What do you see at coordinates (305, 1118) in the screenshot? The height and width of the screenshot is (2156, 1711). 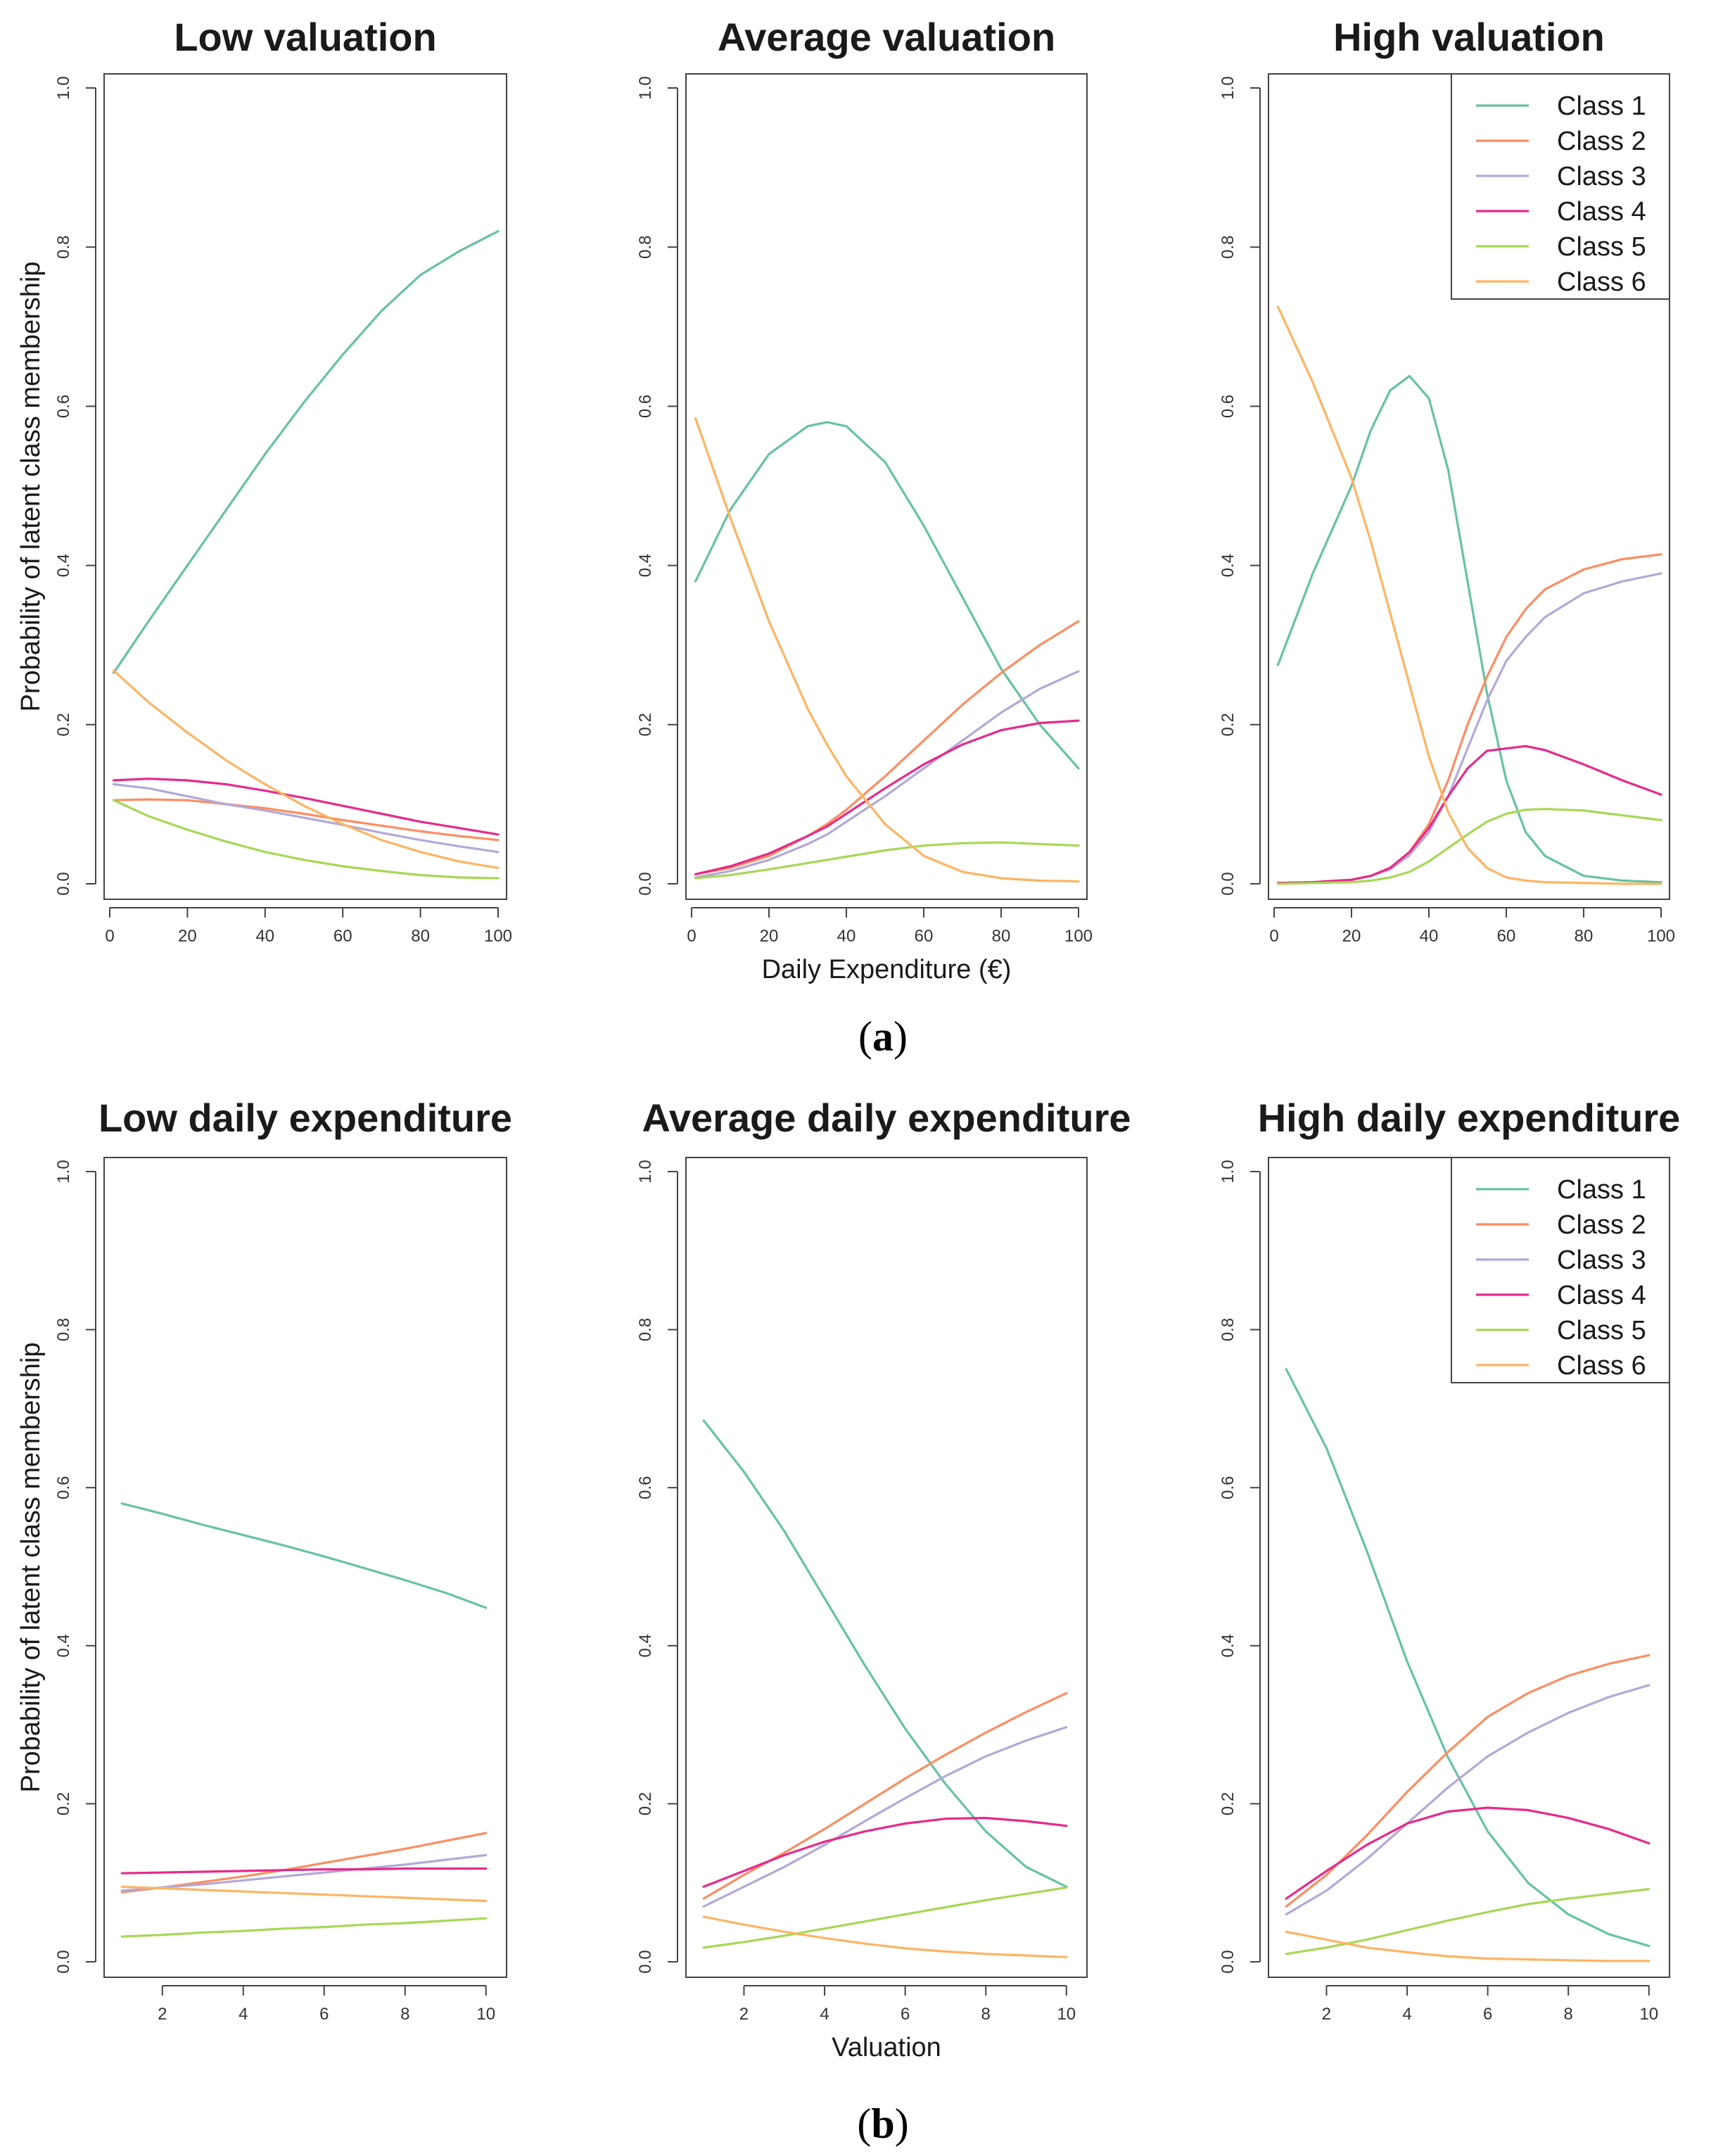 I see `chart-title: Low daily expenditure` at bounding box center [305, 1118].